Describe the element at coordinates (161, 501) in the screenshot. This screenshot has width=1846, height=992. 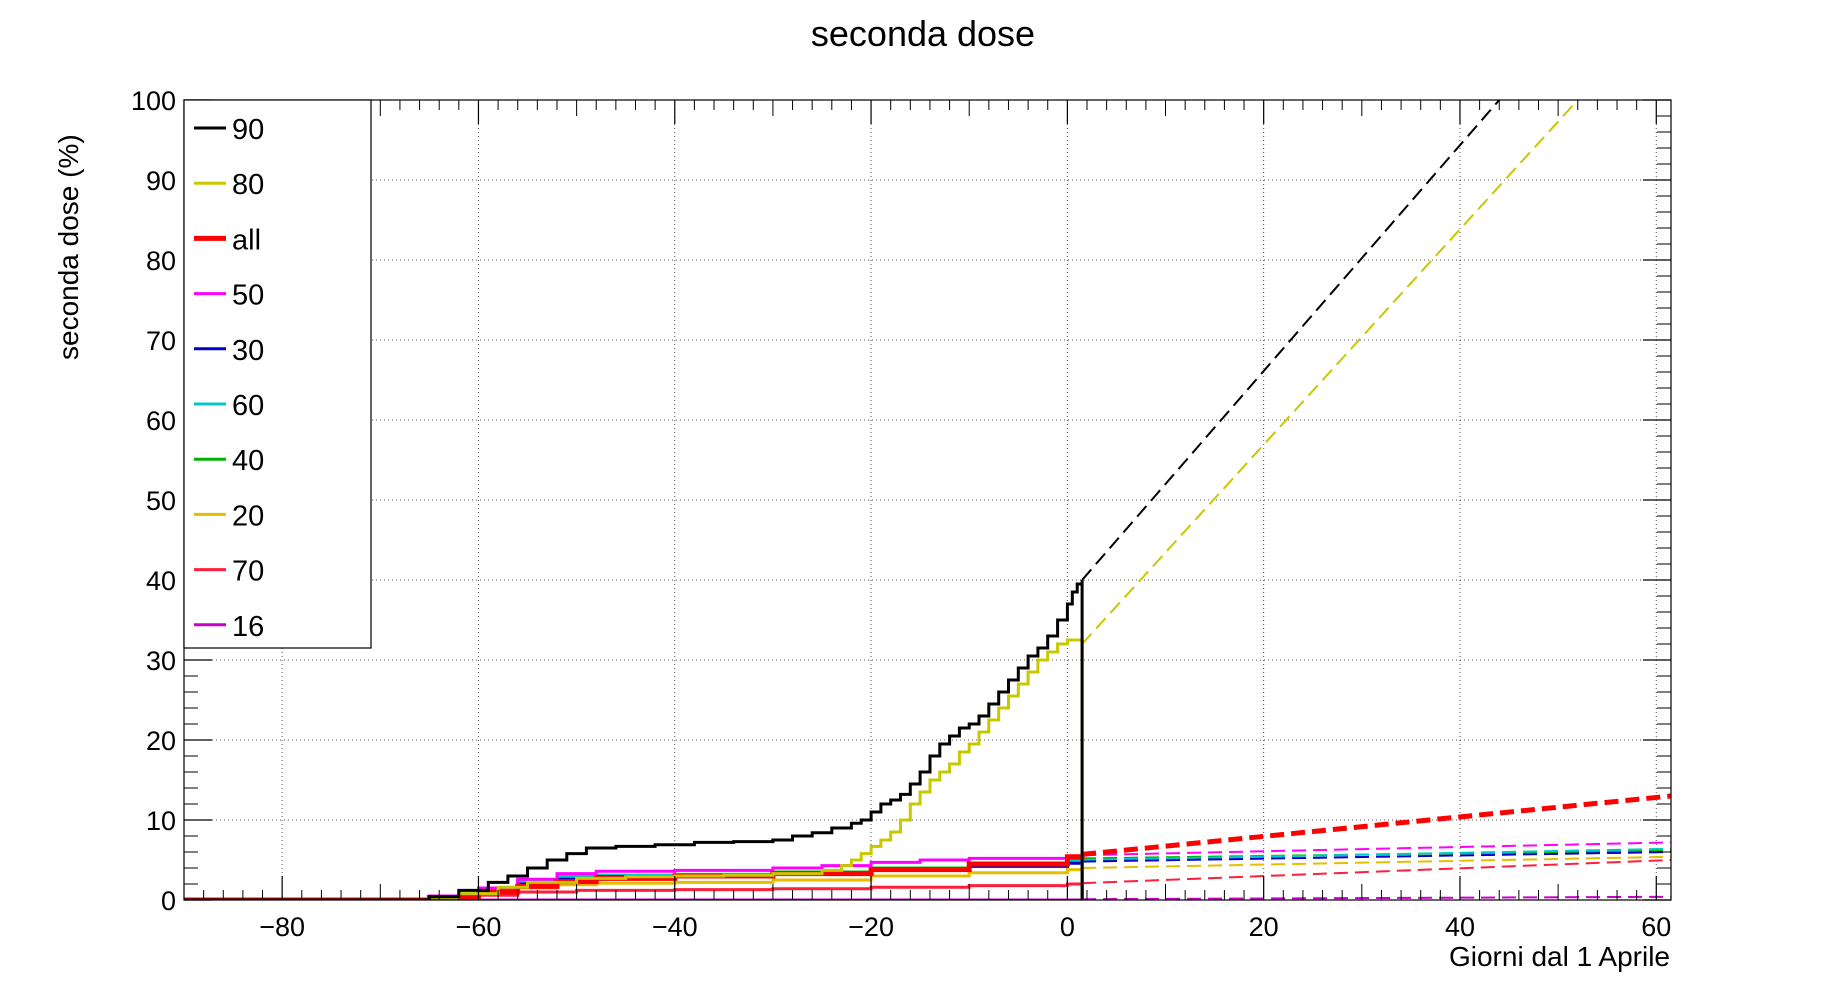
I see `y-tick-label: 50` at that location.